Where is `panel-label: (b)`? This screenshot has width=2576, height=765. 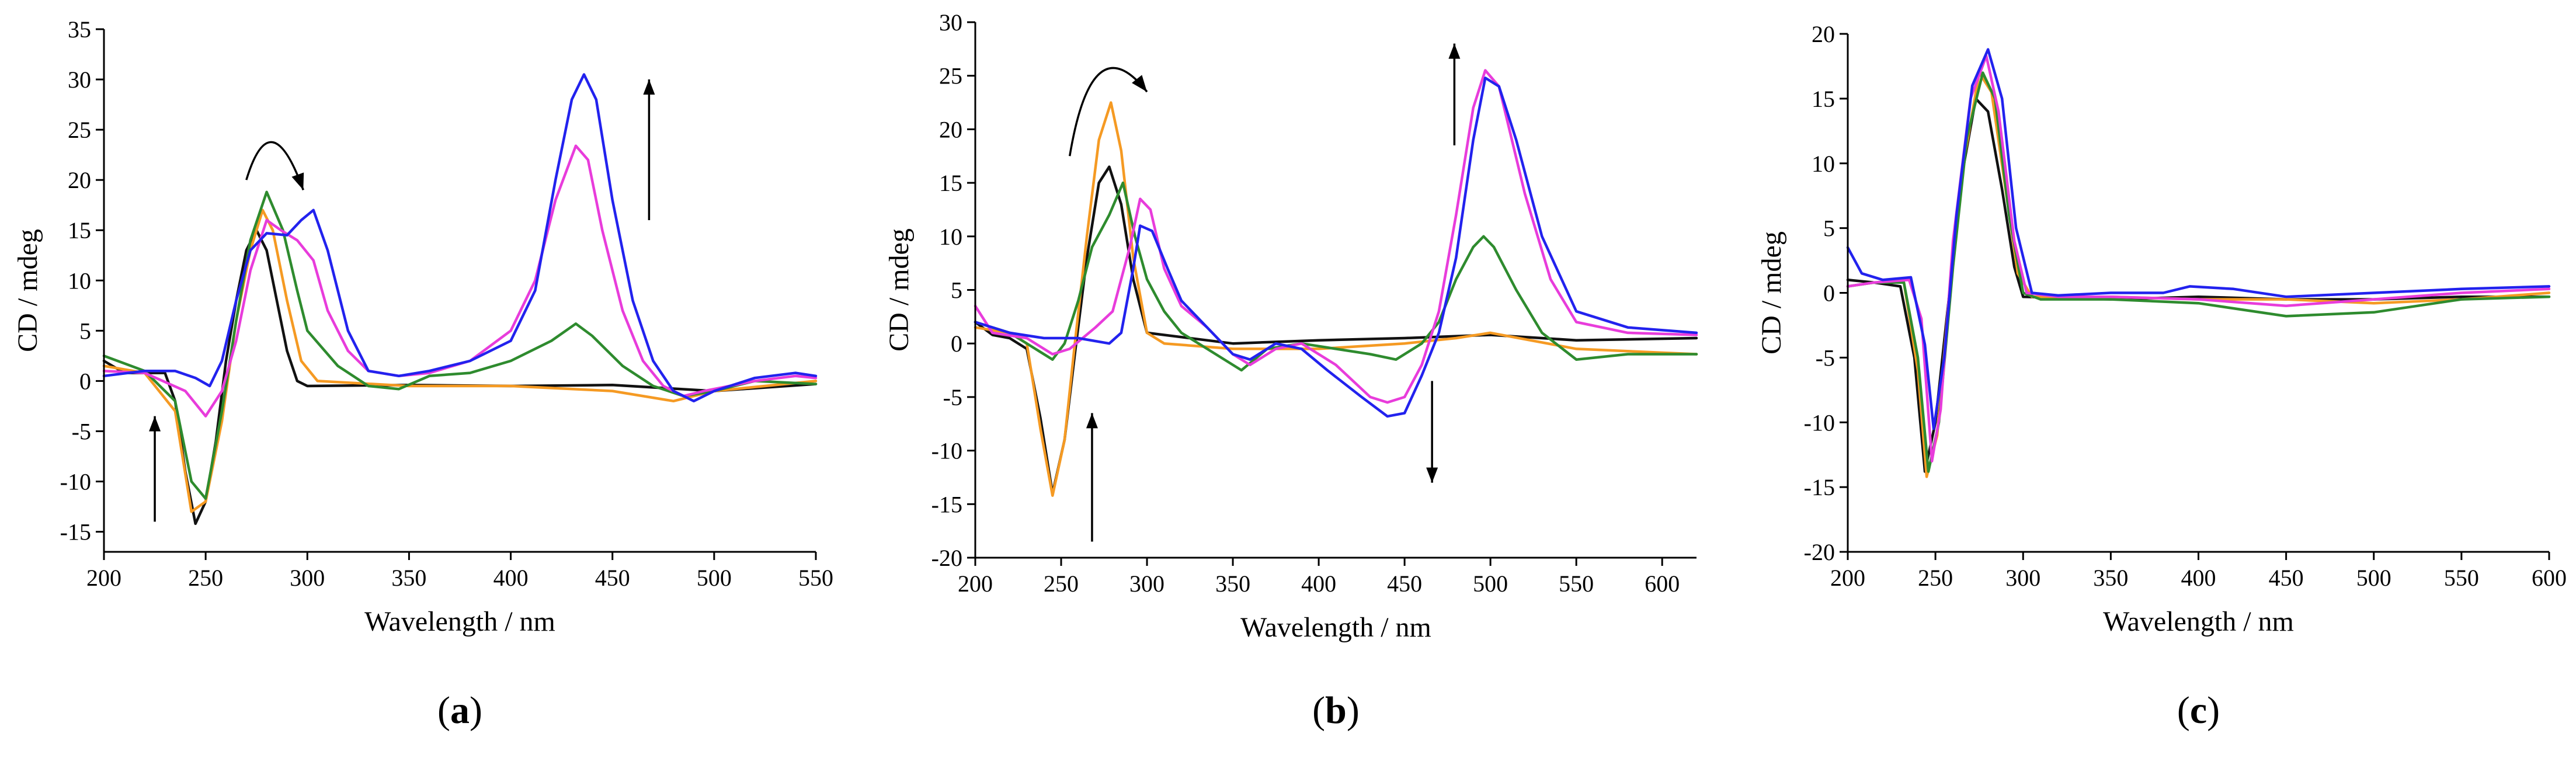 panel-label: (b) is located at coordinates (1336, 710).